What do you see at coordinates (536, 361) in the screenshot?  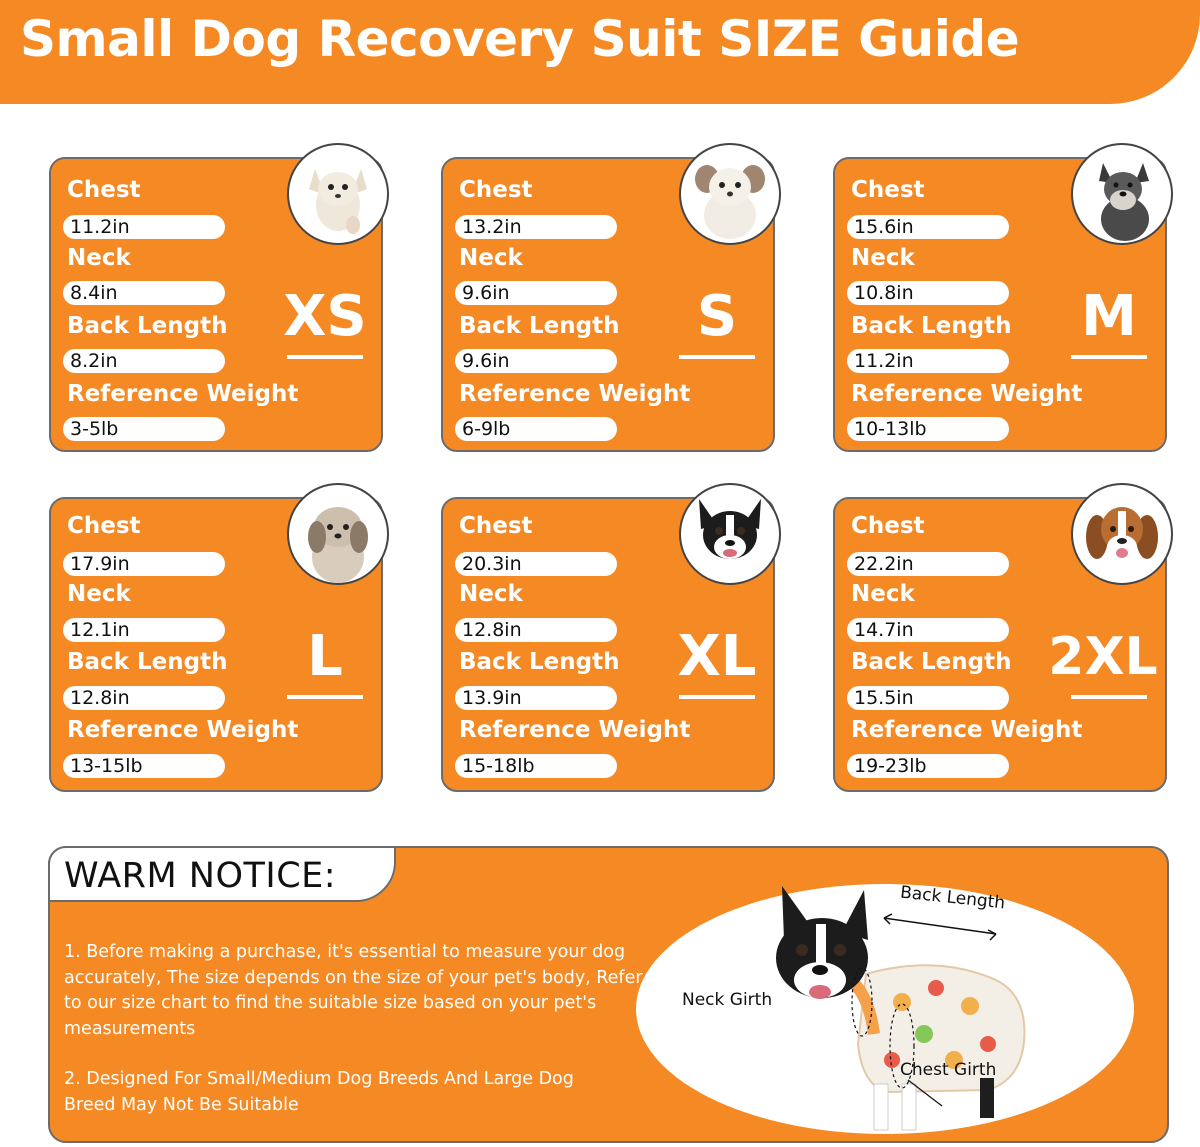 I see `back-length-value: 9.6in` at bounding box center [536, 361].